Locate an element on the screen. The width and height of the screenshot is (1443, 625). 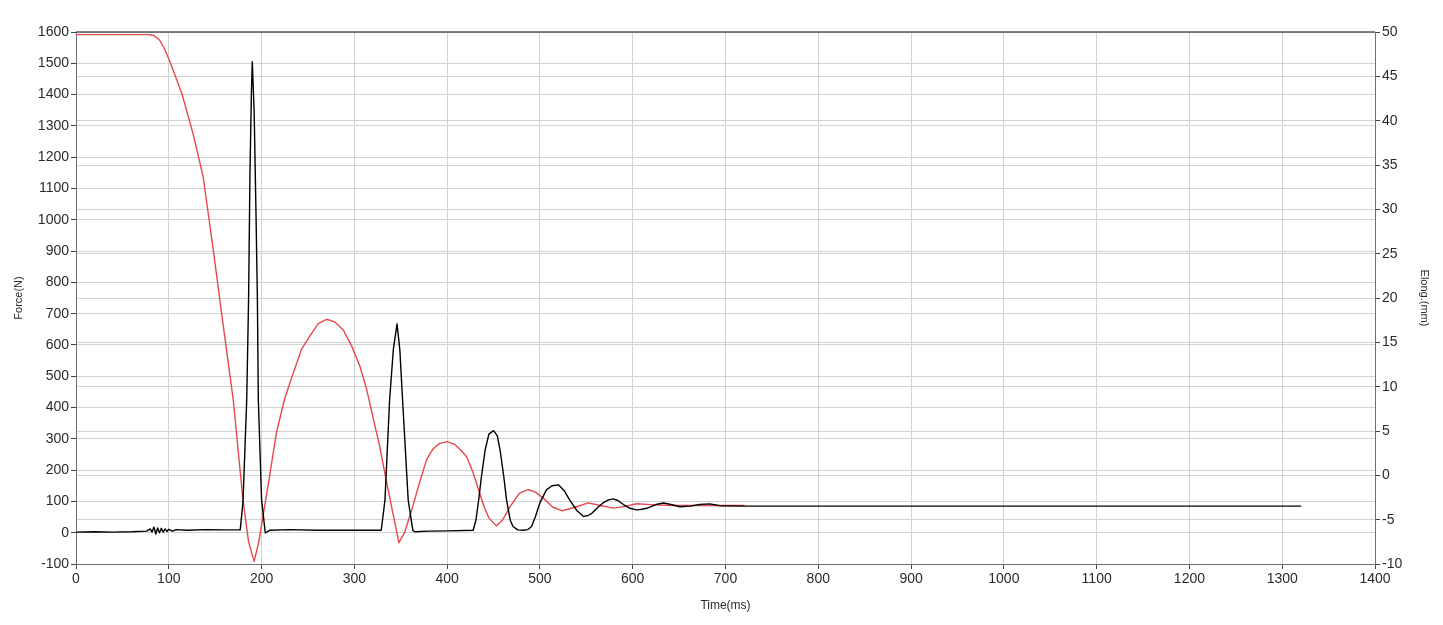
y2-tick-label: -5 is located at coordinates (1388, 518).